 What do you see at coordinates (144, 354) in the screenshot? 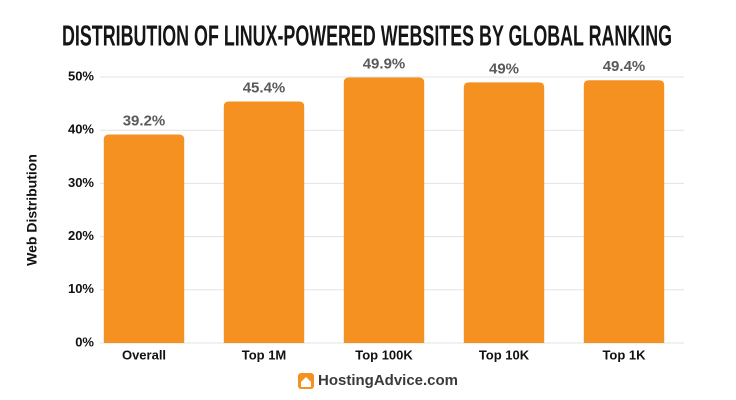
I see `x-tick-label: Overall` at bounding box center [144, 354].